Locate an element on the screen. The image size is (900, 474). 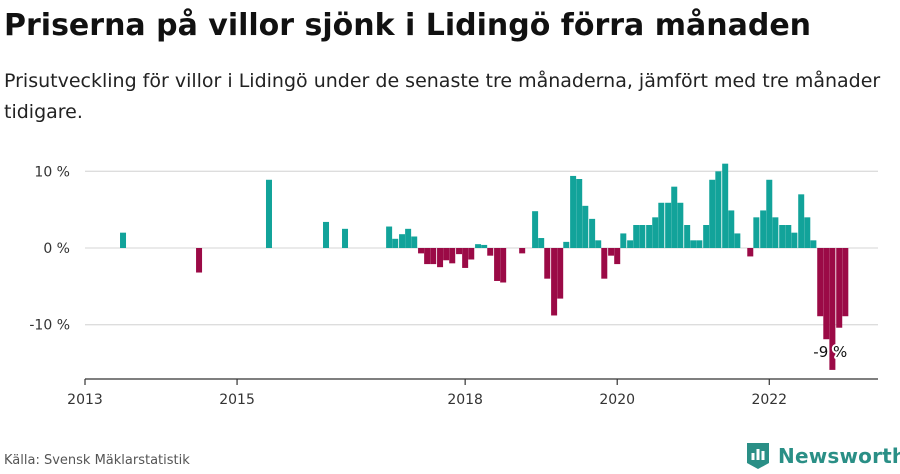
y-tick-label: -10 % is located at coordinates (49, 326).